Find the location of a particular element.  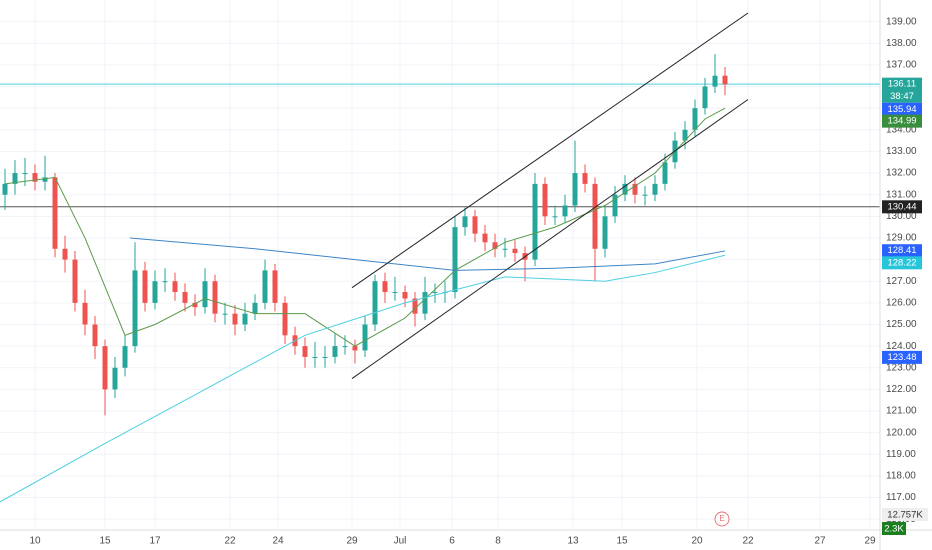

x-tick-label: 27 is located at coordinates (820, 541).